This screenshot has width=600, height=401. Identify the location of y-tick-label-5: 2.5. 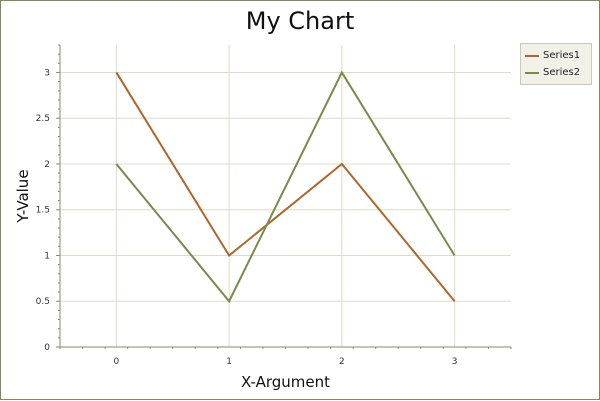
(43, 119).